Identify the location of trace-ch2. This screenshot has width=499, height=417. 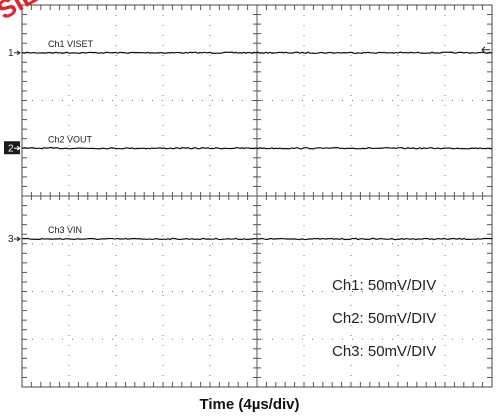
(257, 148).